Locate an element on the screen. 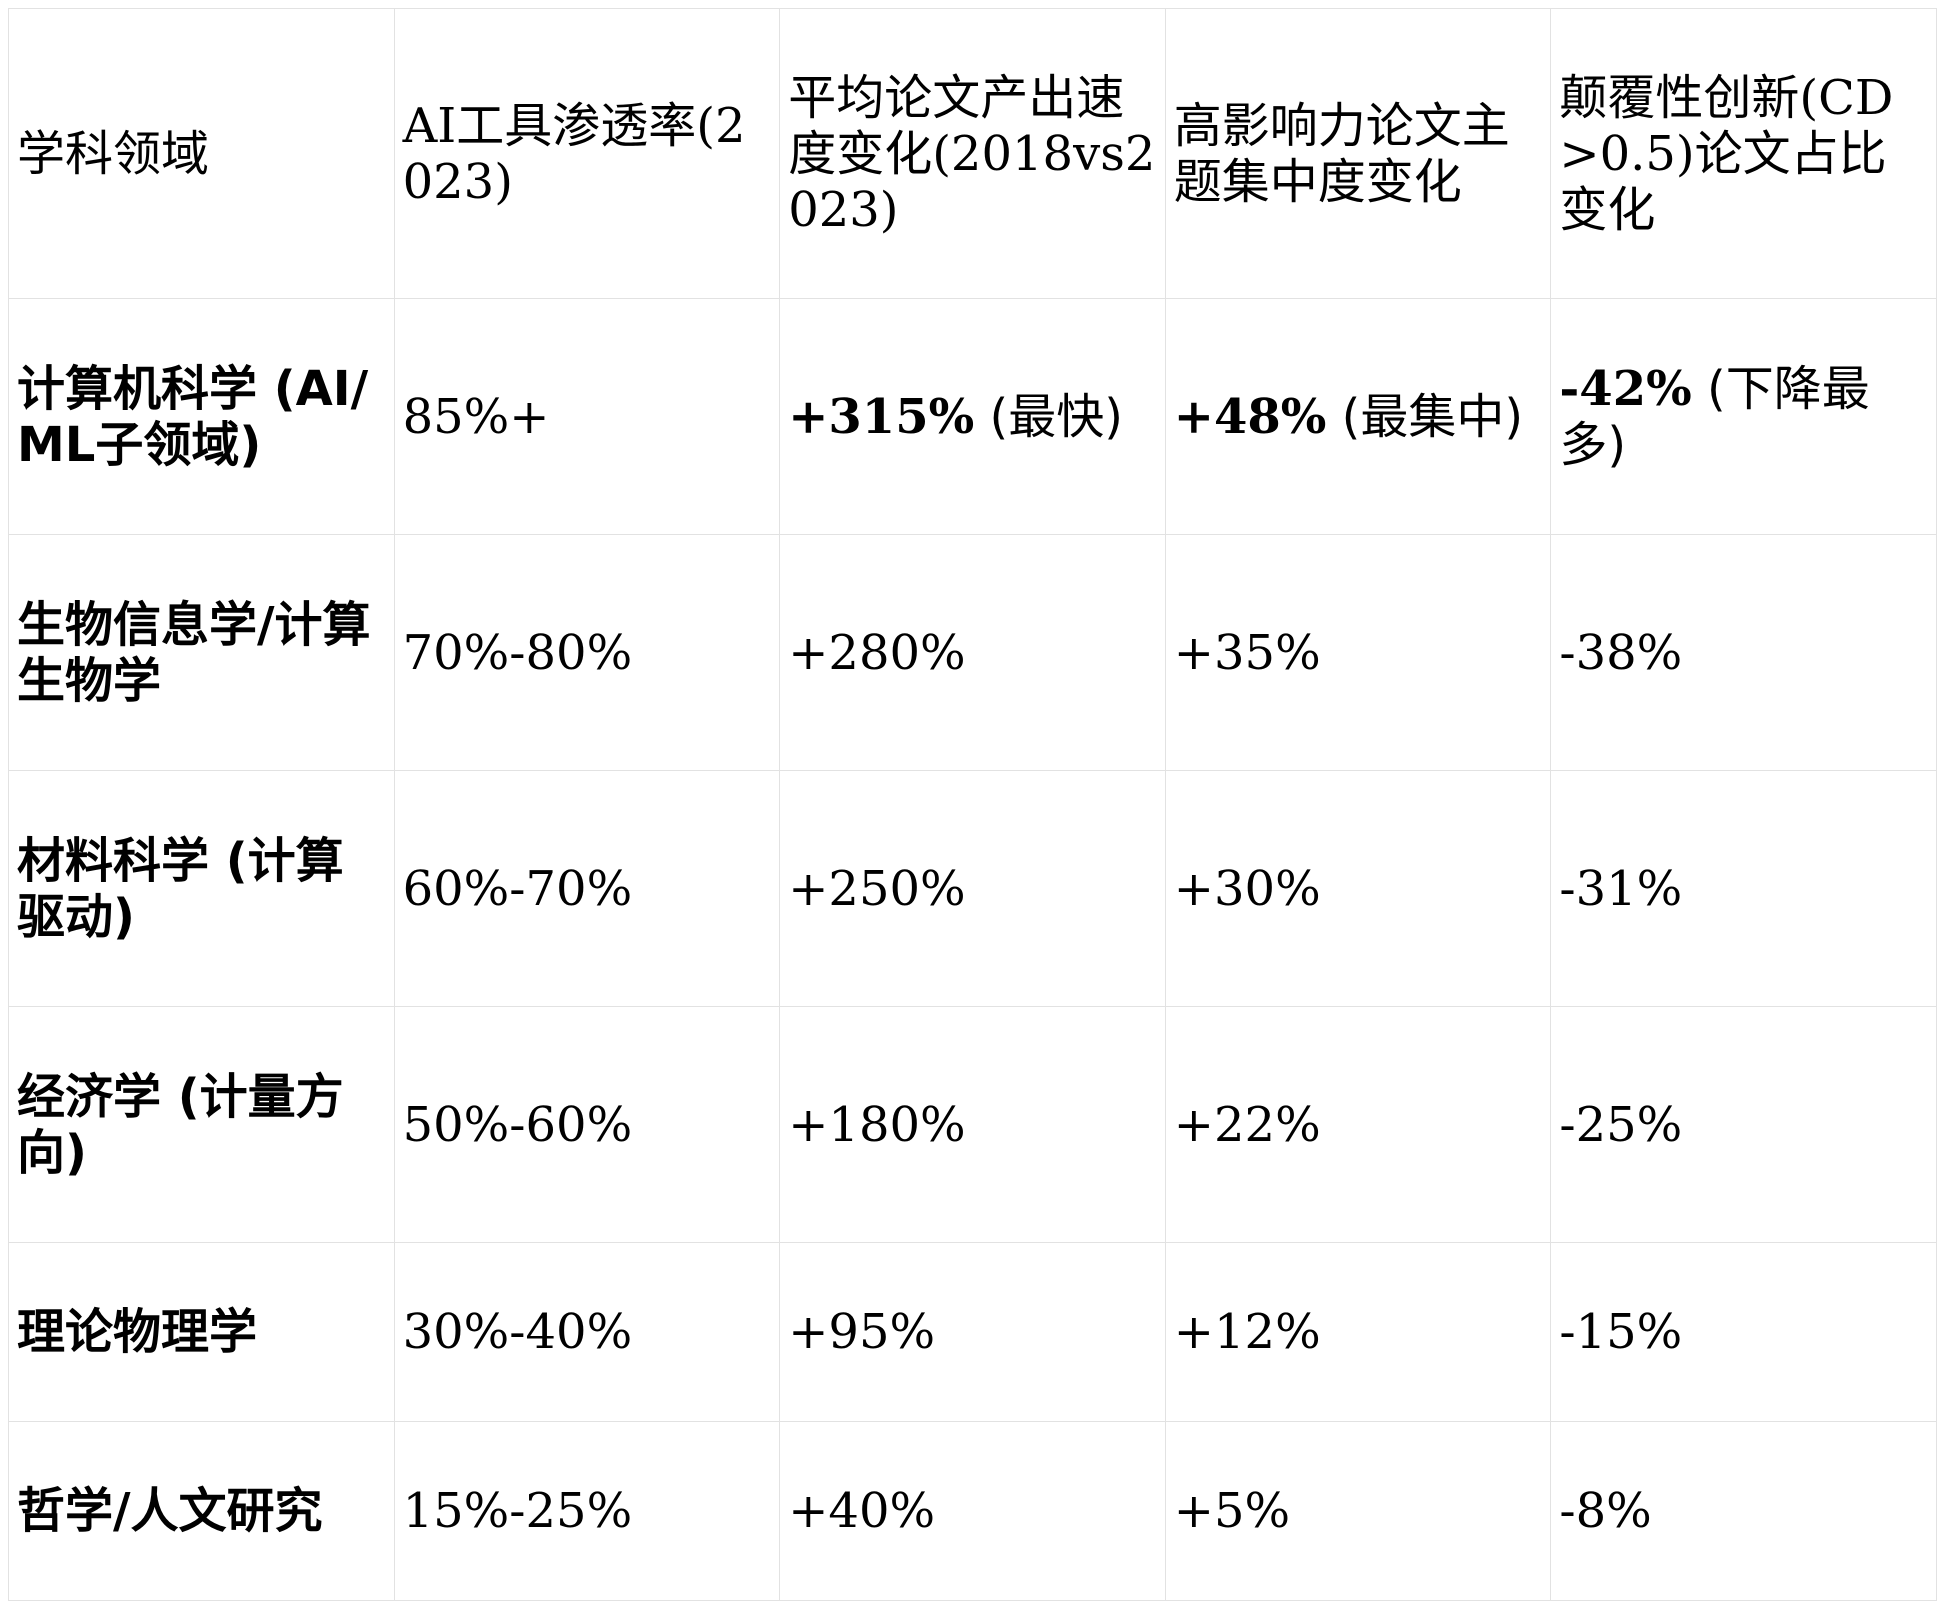  table-row: 哲学/人文研究 15%-25% +40% +5% -8% is located at coordinates (972, 1511).